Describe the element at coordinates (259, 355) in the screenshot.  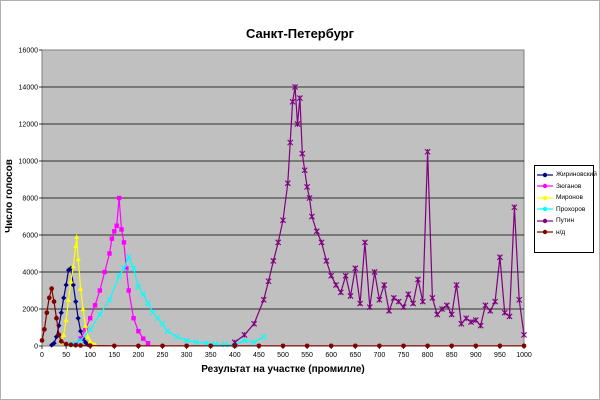
I see `x-tick-label: 450` at that location.